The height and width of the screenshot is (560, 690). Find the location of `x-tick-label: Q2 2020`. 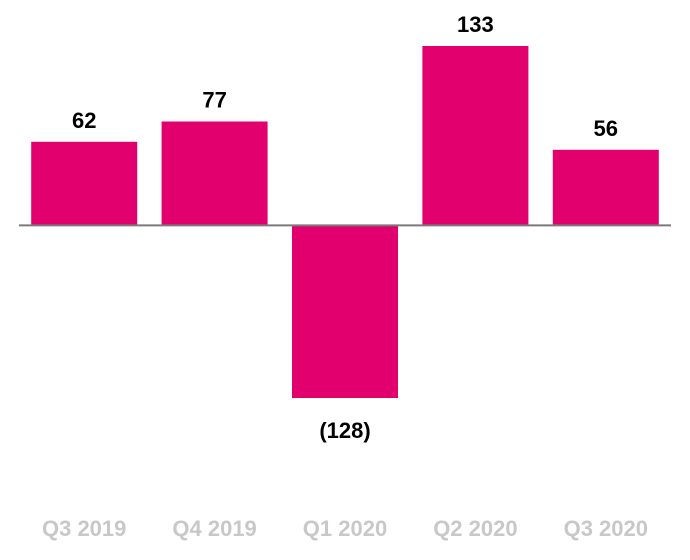

x-tick-label: Q2 2020 is located at coordinates (475, 528).